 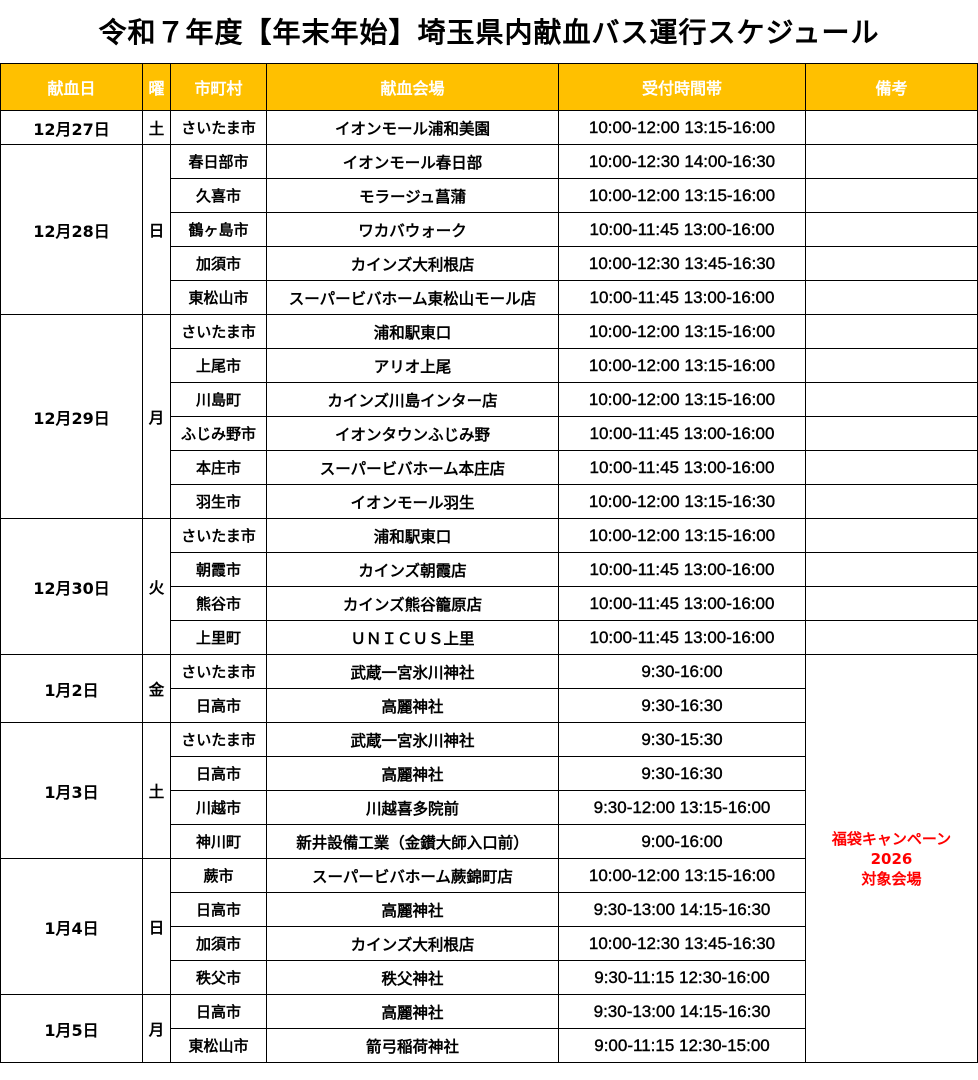 I want to click on city-cell: 川島町, so click(x=218, y=399).